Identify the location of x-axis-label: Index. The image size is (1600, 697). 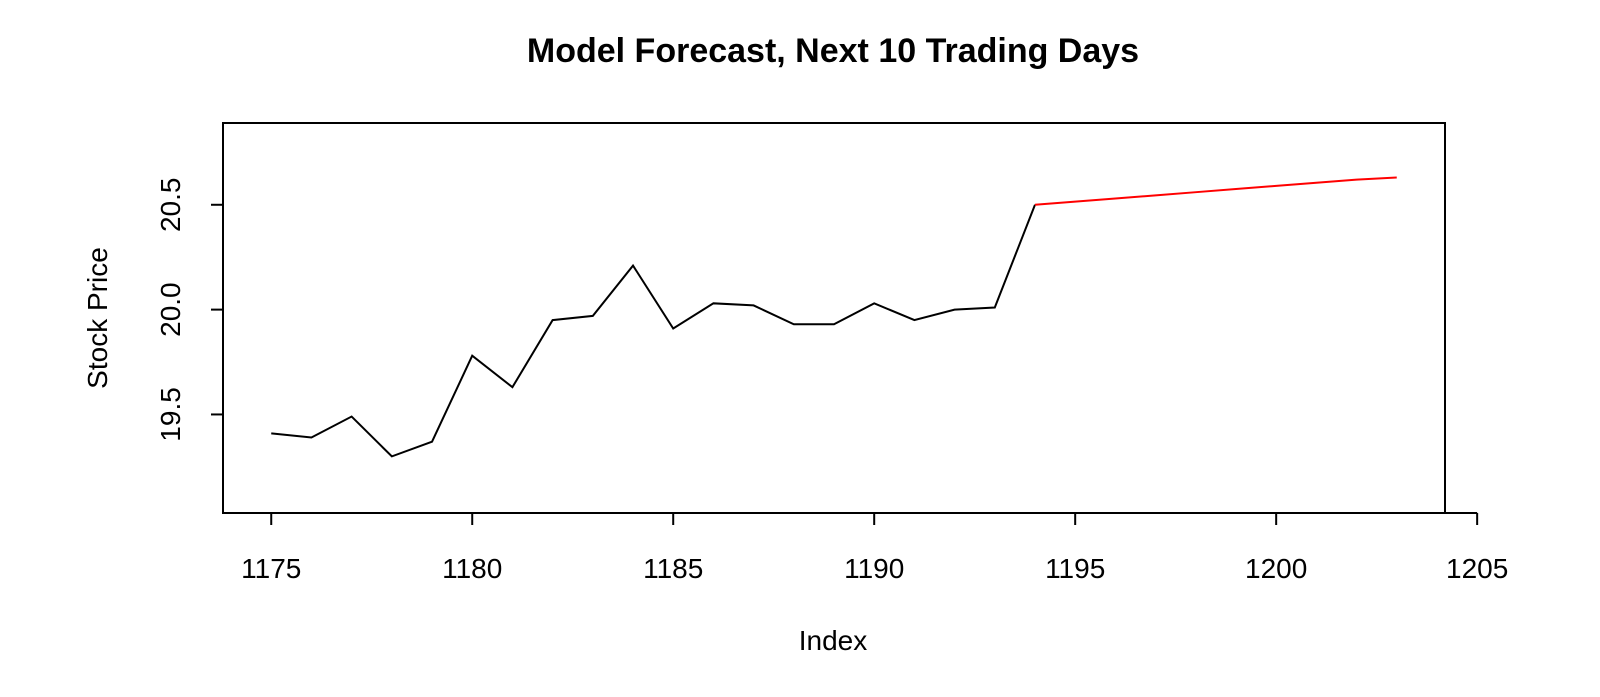
(833, 640).